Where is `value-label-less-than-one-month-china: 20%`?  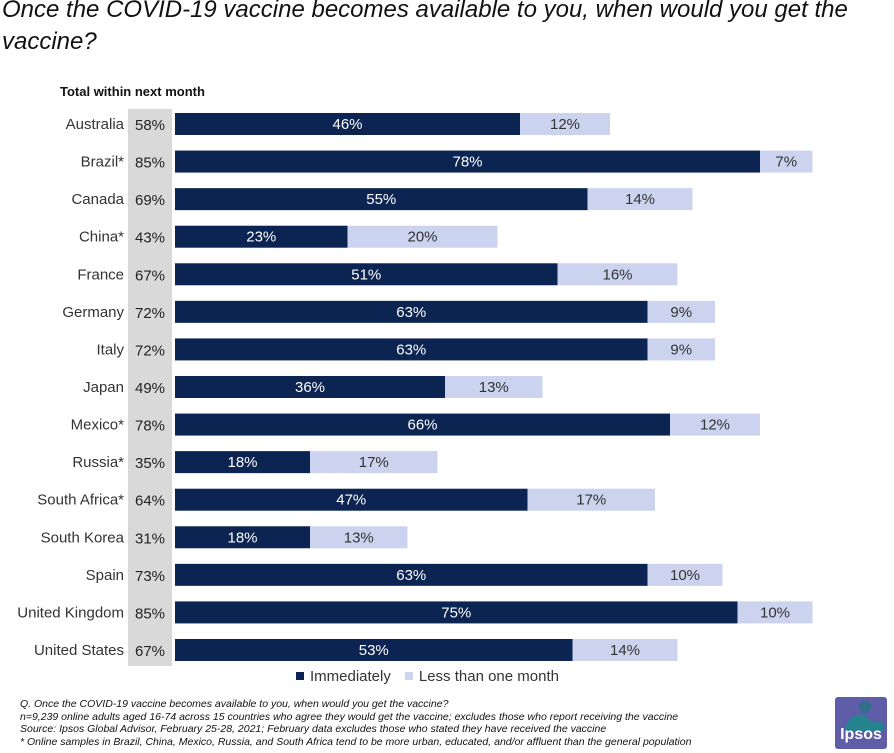 value-label-less-than-one-month-china: 20% is located at coordinates (422, 237).